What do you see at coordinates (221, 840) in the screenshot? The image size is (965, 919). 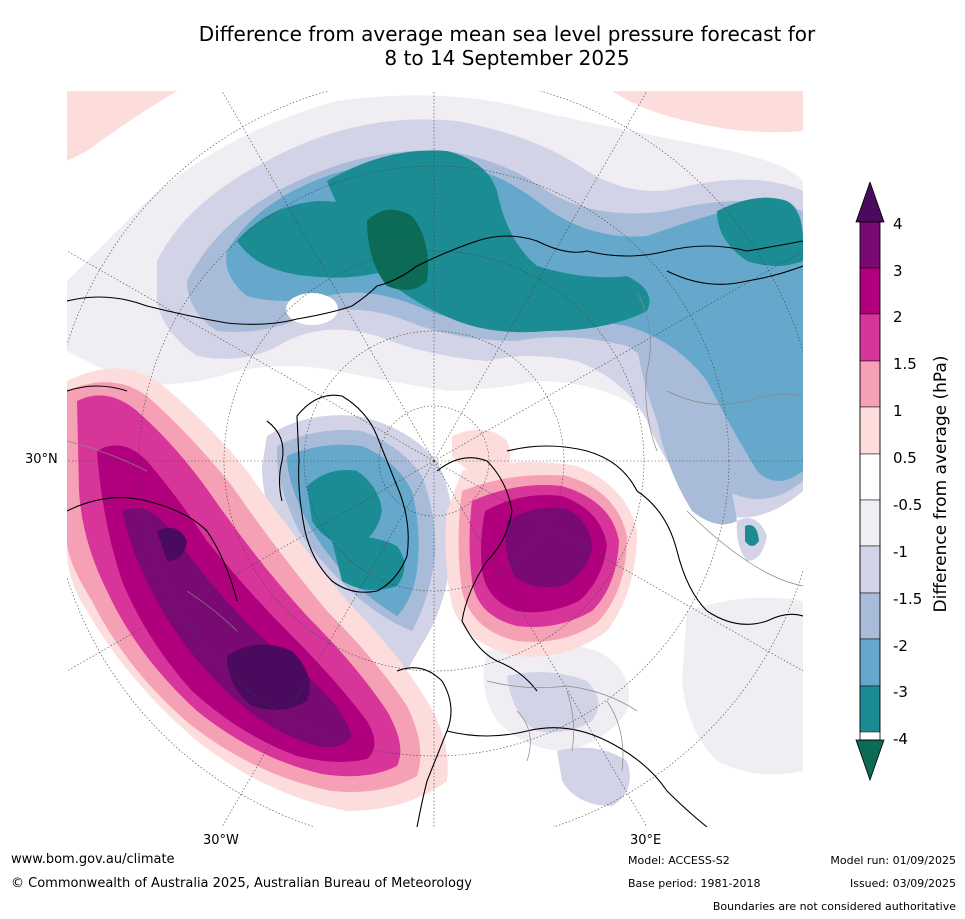 I see `longitude-label-30w: 30°W` at bounding box center [221, 840].